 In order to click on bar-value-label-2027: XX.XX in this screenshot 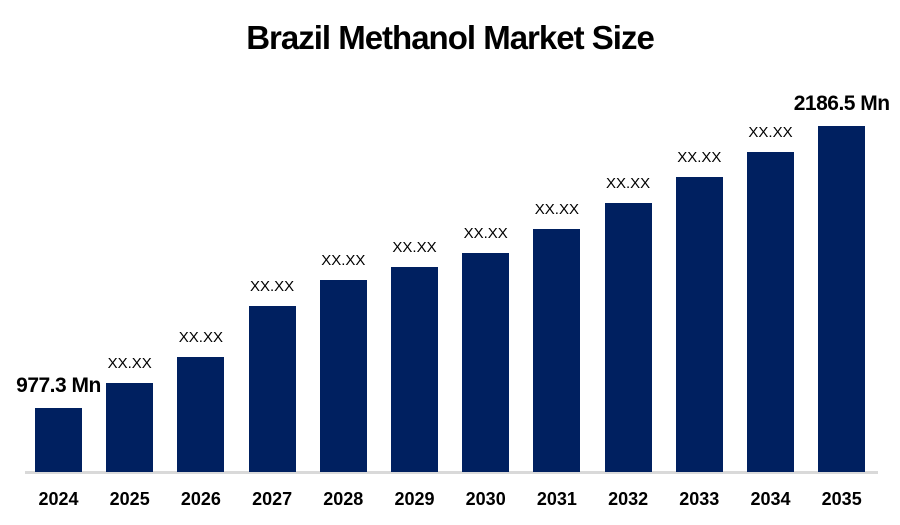, I will do `click(272, 286)`.